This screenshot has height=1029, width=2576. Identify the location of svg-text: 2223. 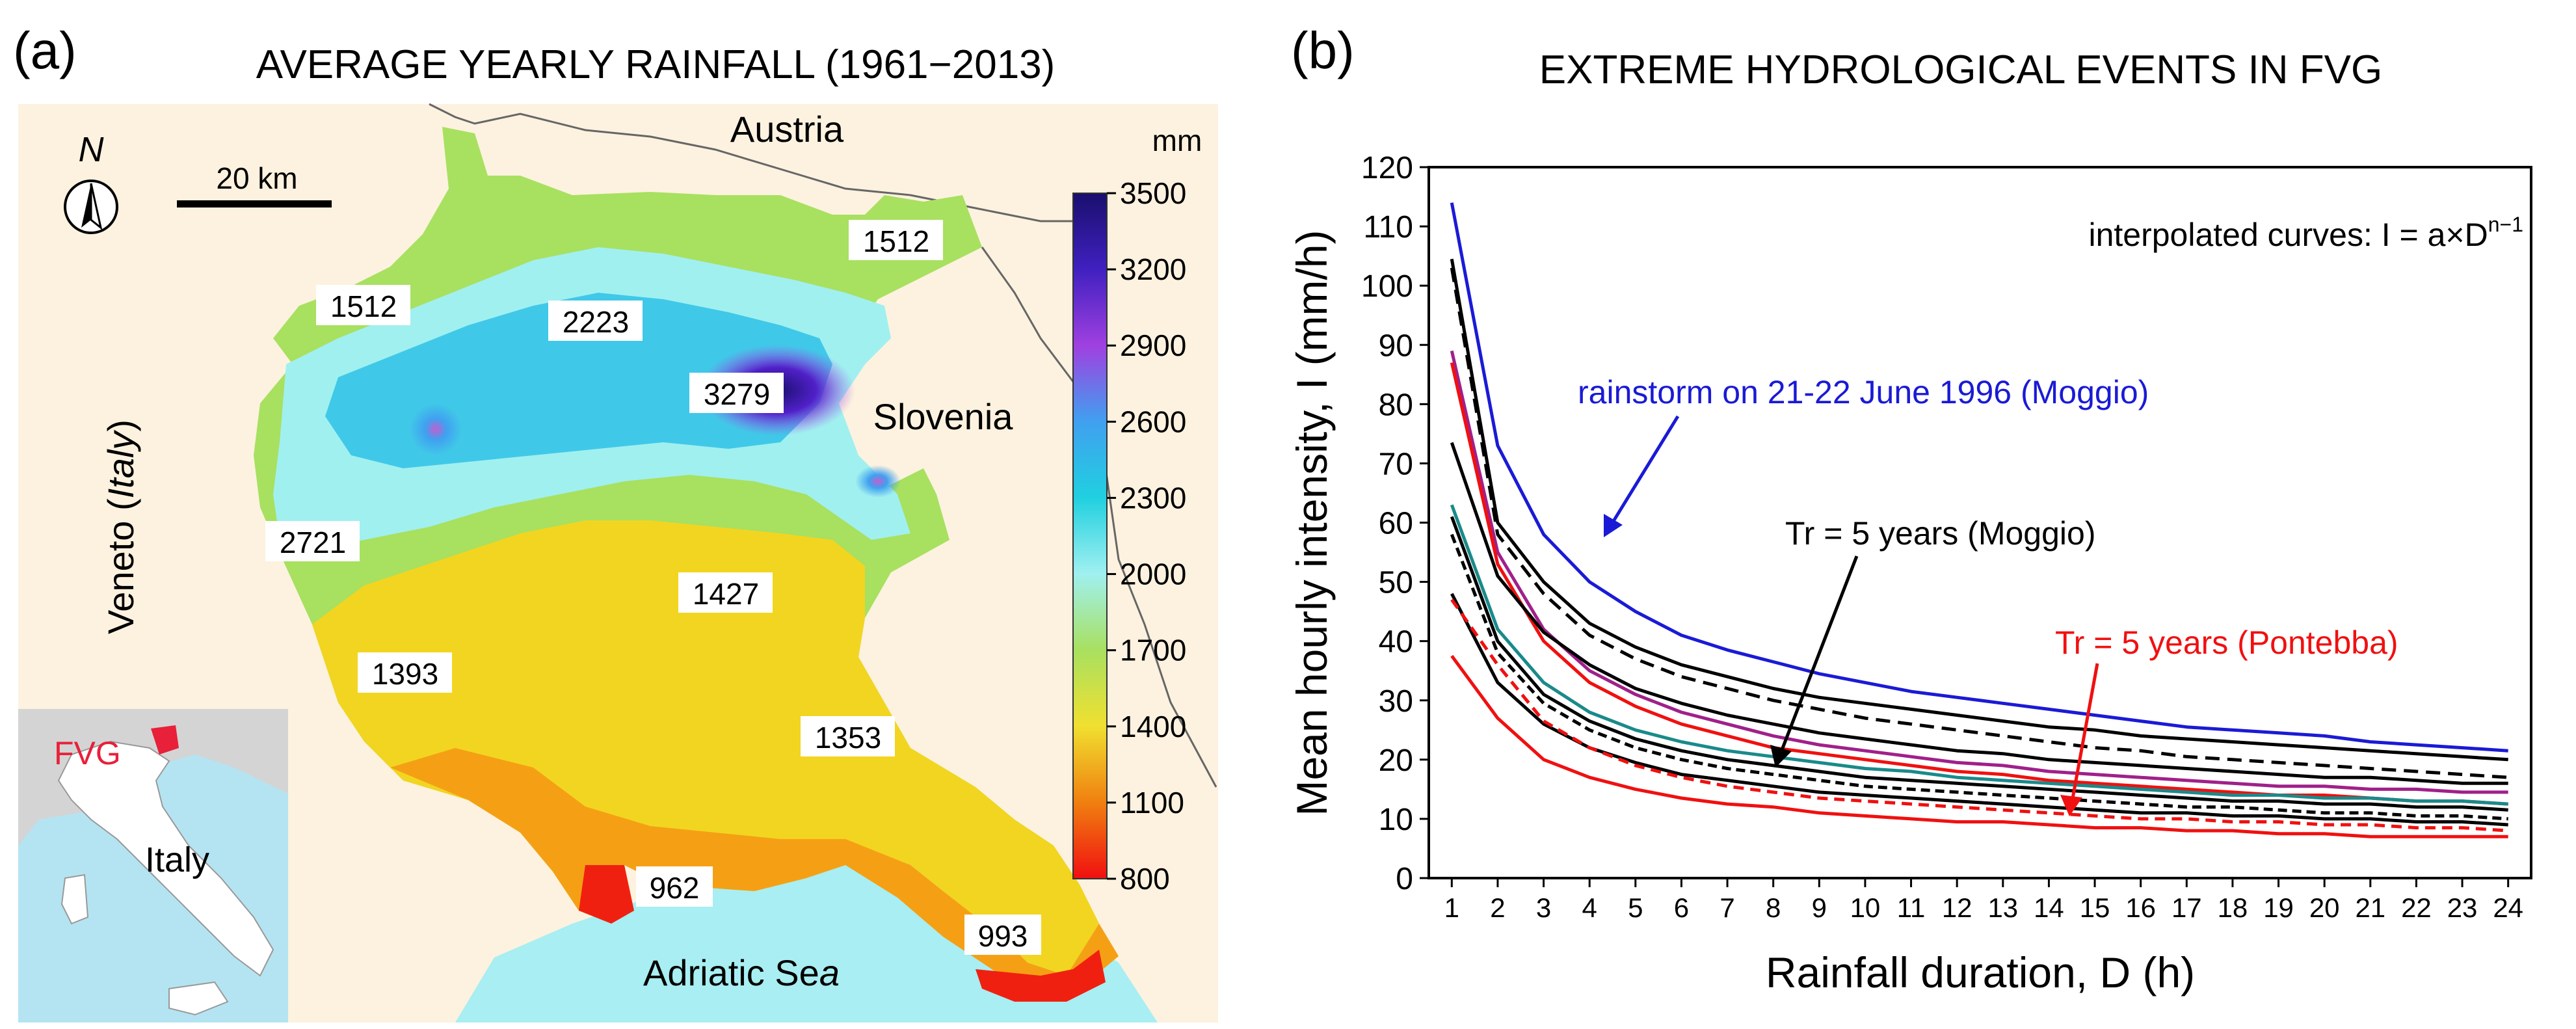
(596, 322).